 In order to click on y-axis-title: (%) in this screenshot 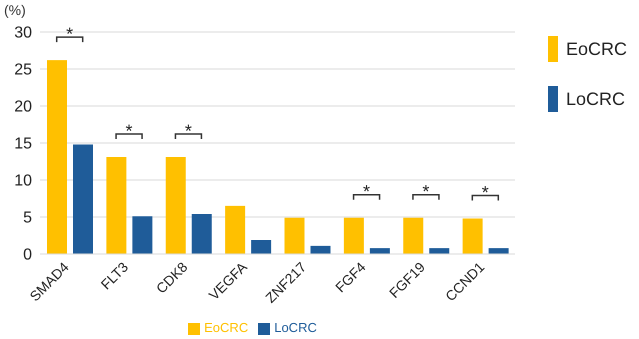, I will do `click(15, 10)`.